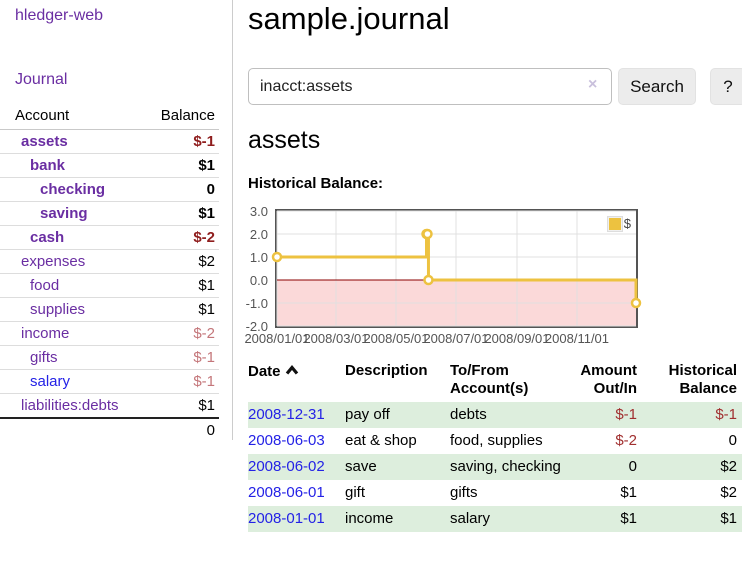 The height and width of the screenshot is (582, 742). What do you see at coordinates (397, 467) in the screenshot?
I see `transaction-description: save` at bounding box center [397, 467].